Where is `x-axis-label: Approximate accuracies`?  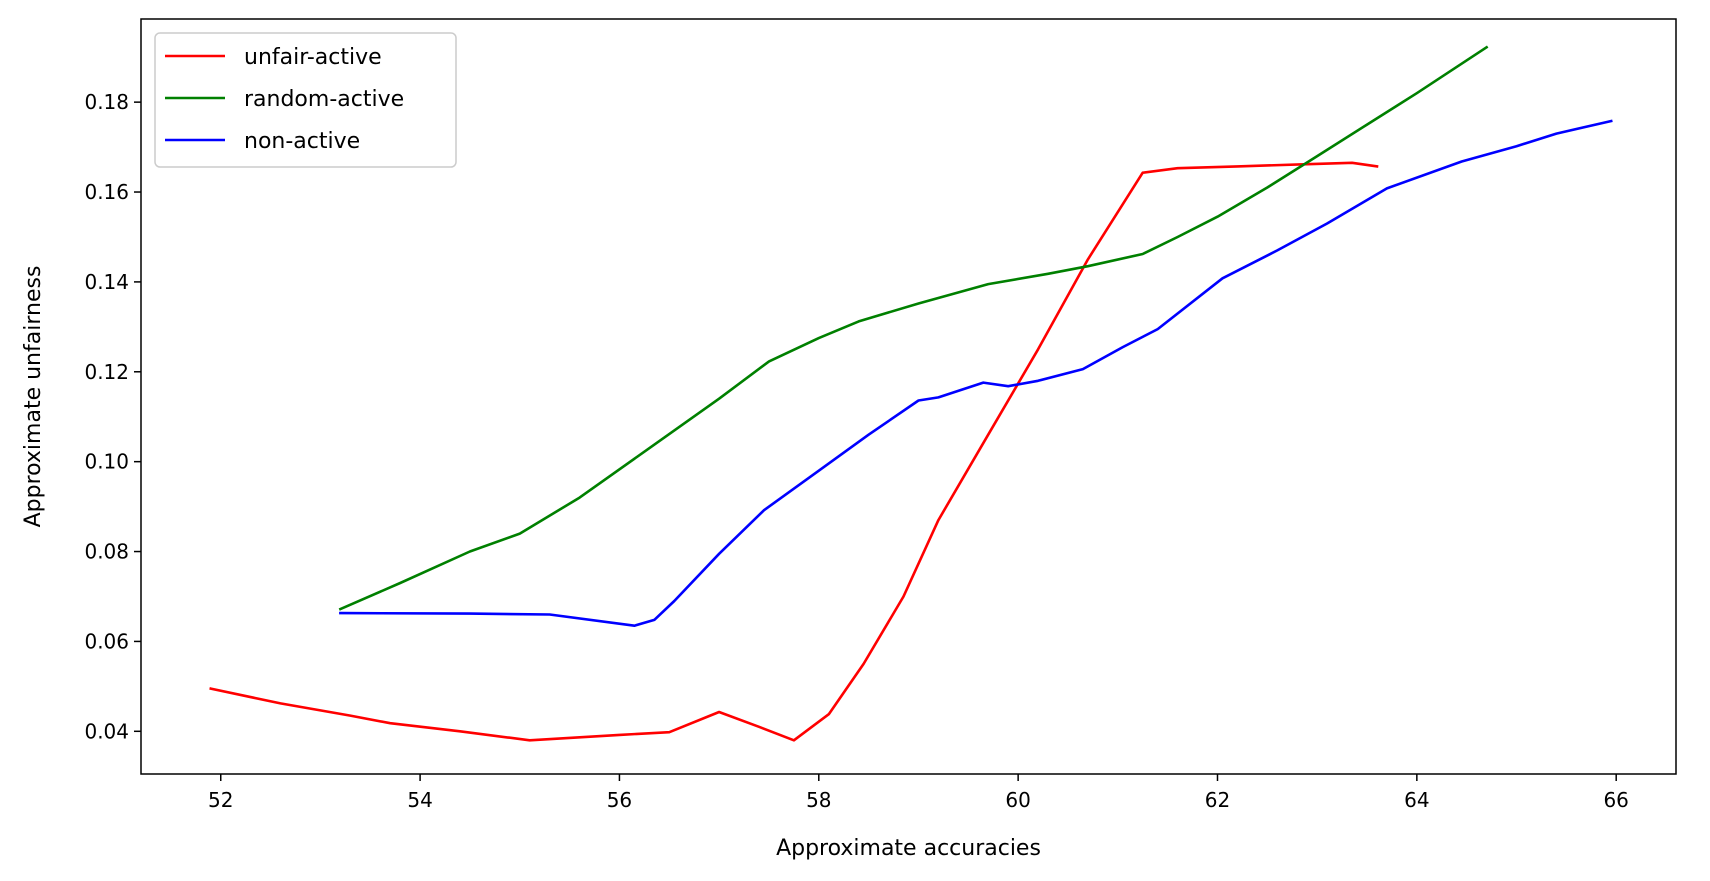 x-axis-label: Approximate accuracies is located at coordinates (908, 848).